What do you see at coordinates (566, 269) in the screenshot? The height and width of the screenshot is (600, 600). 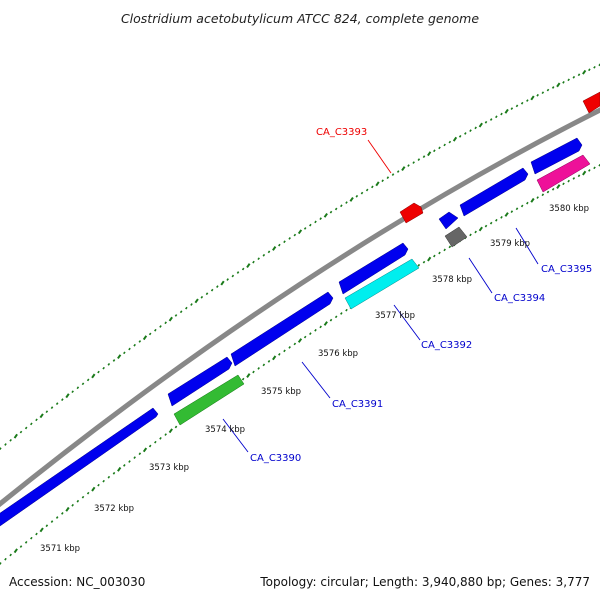 I see `label-CA_C3395: CA_C3395` at bounding box center [566, 269].